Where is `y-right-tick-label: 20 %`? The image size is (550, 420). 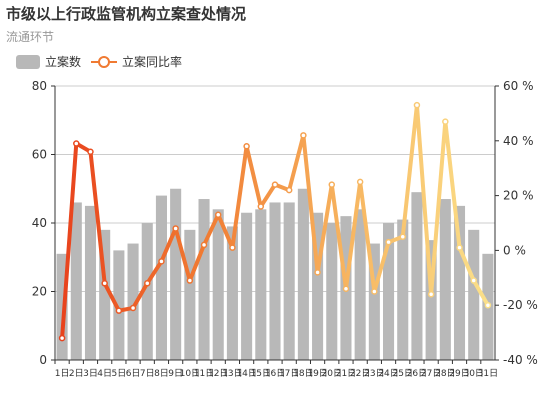
y-right-tick-label: 20 % is located at coordinates (518, 196).